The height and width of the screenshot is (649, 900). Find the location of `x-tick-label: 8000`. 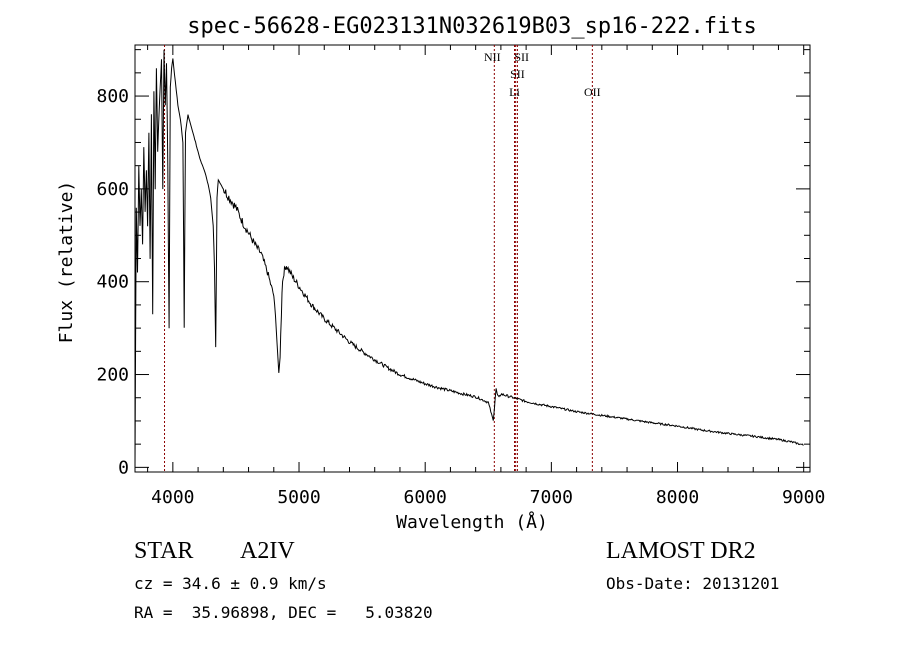

x-tick-label: 8000 is located at coordinates (677, 497).